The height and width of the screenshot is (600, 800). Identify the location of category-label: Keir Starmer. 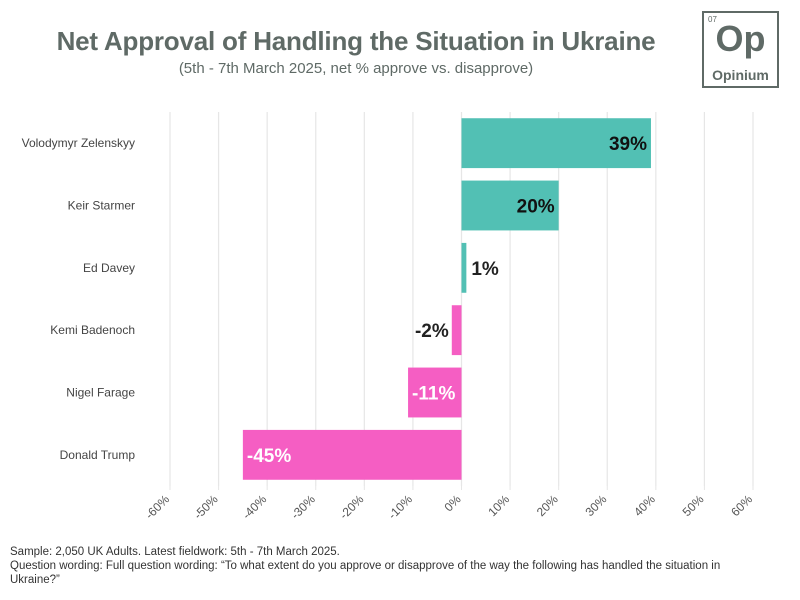
(101, 206).